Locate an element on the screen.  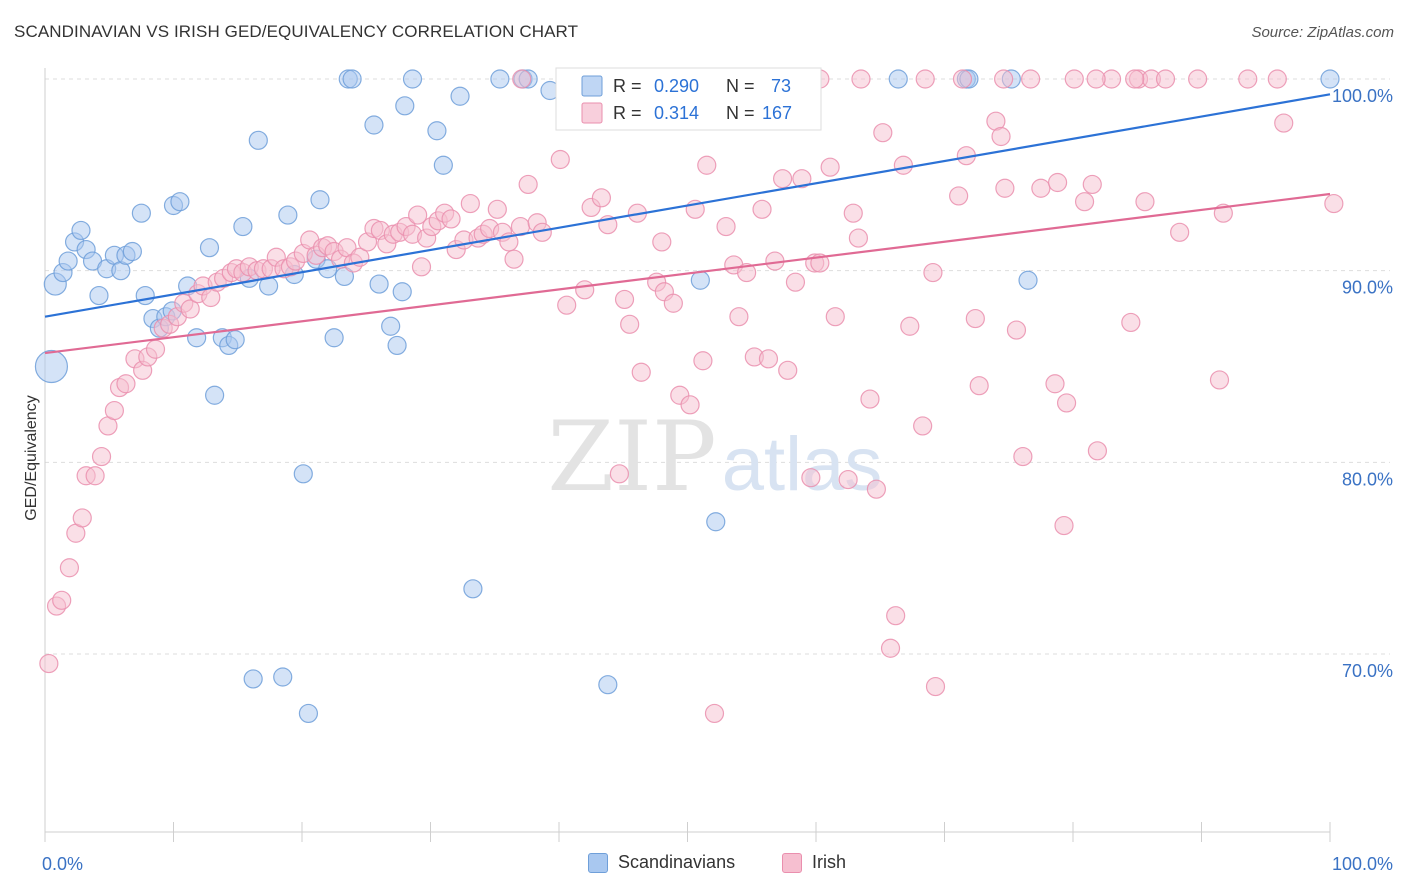
legend-item-irish: Irish is located at coordinates (814, 862).